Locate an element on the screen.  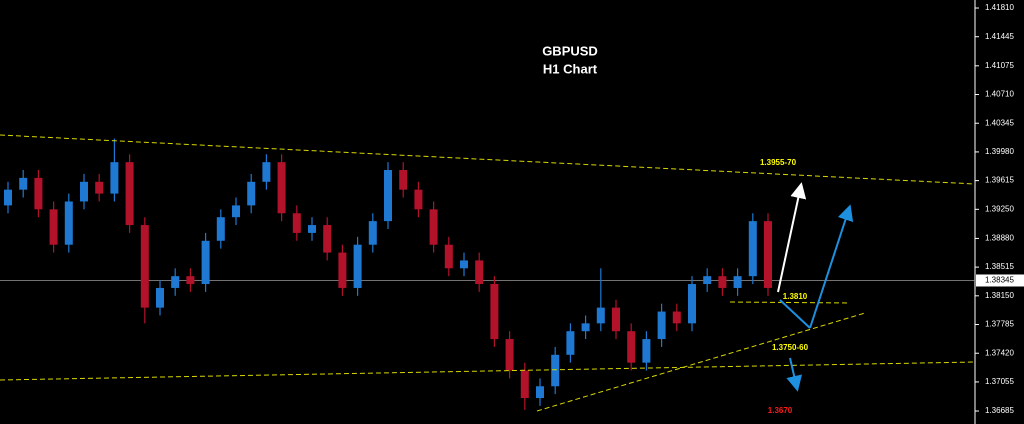
annotation: 1.3750-60 is located at coordinates (790, 347).